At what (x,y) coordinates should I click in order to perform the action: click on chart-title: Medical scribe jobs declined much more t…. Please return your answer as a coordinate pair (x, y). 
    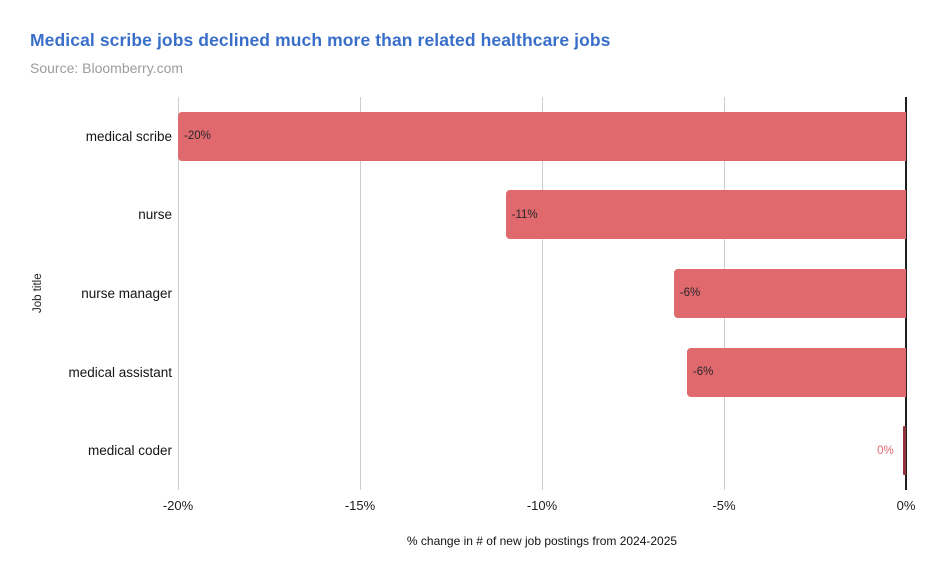
    Looking at the image, I should click on (320, 40).